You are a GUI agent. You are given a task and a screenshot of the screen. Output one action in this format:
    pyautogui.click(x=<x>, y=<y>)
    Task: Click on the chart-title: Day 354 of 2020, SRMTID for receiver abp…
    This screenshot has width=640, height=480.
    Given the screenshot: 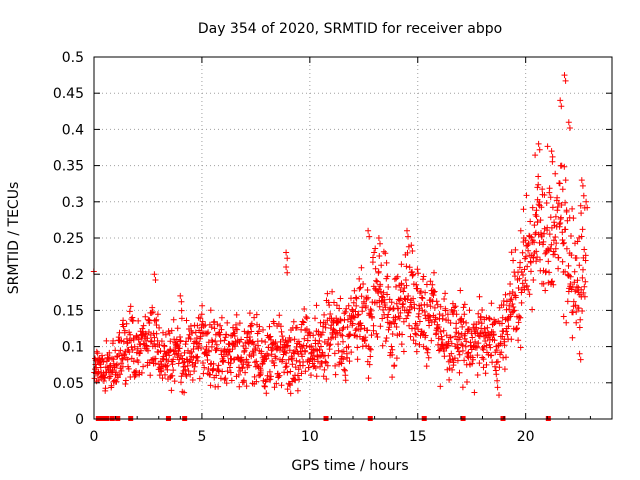 What is the action you would take?
    pyautogui.click(x=350, y=29)
    